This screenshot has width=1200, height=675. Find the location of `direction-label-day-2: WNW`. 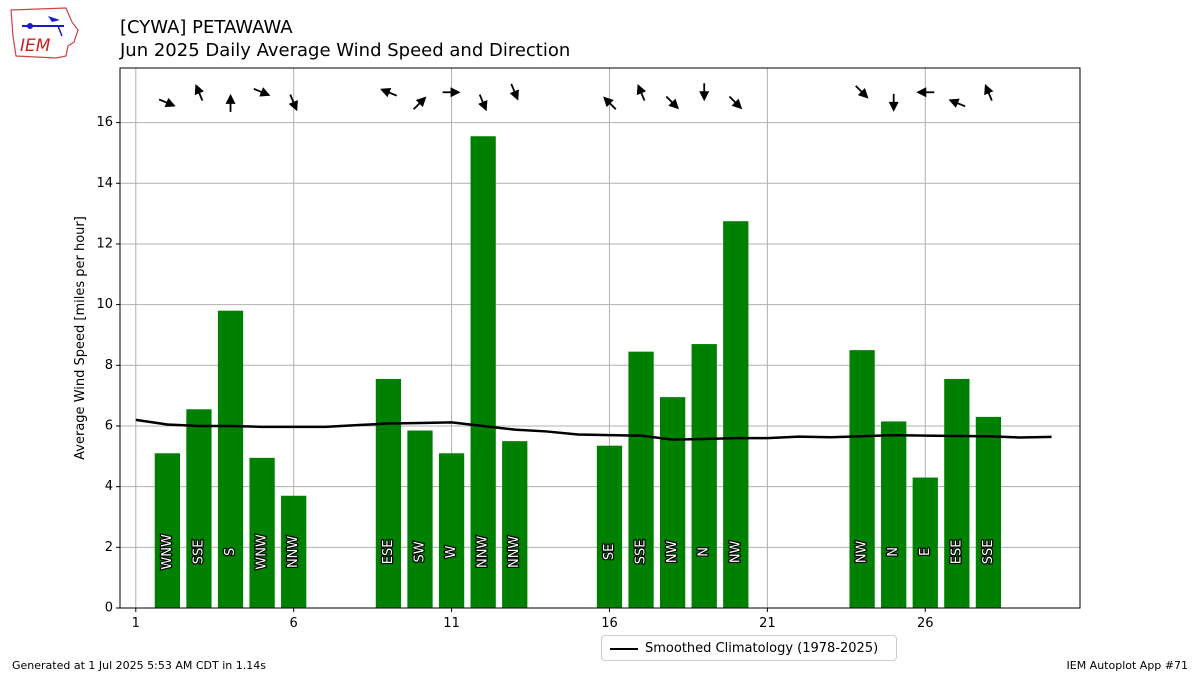

direction-label-day-2: WNW is located at coordinates (167, 552).